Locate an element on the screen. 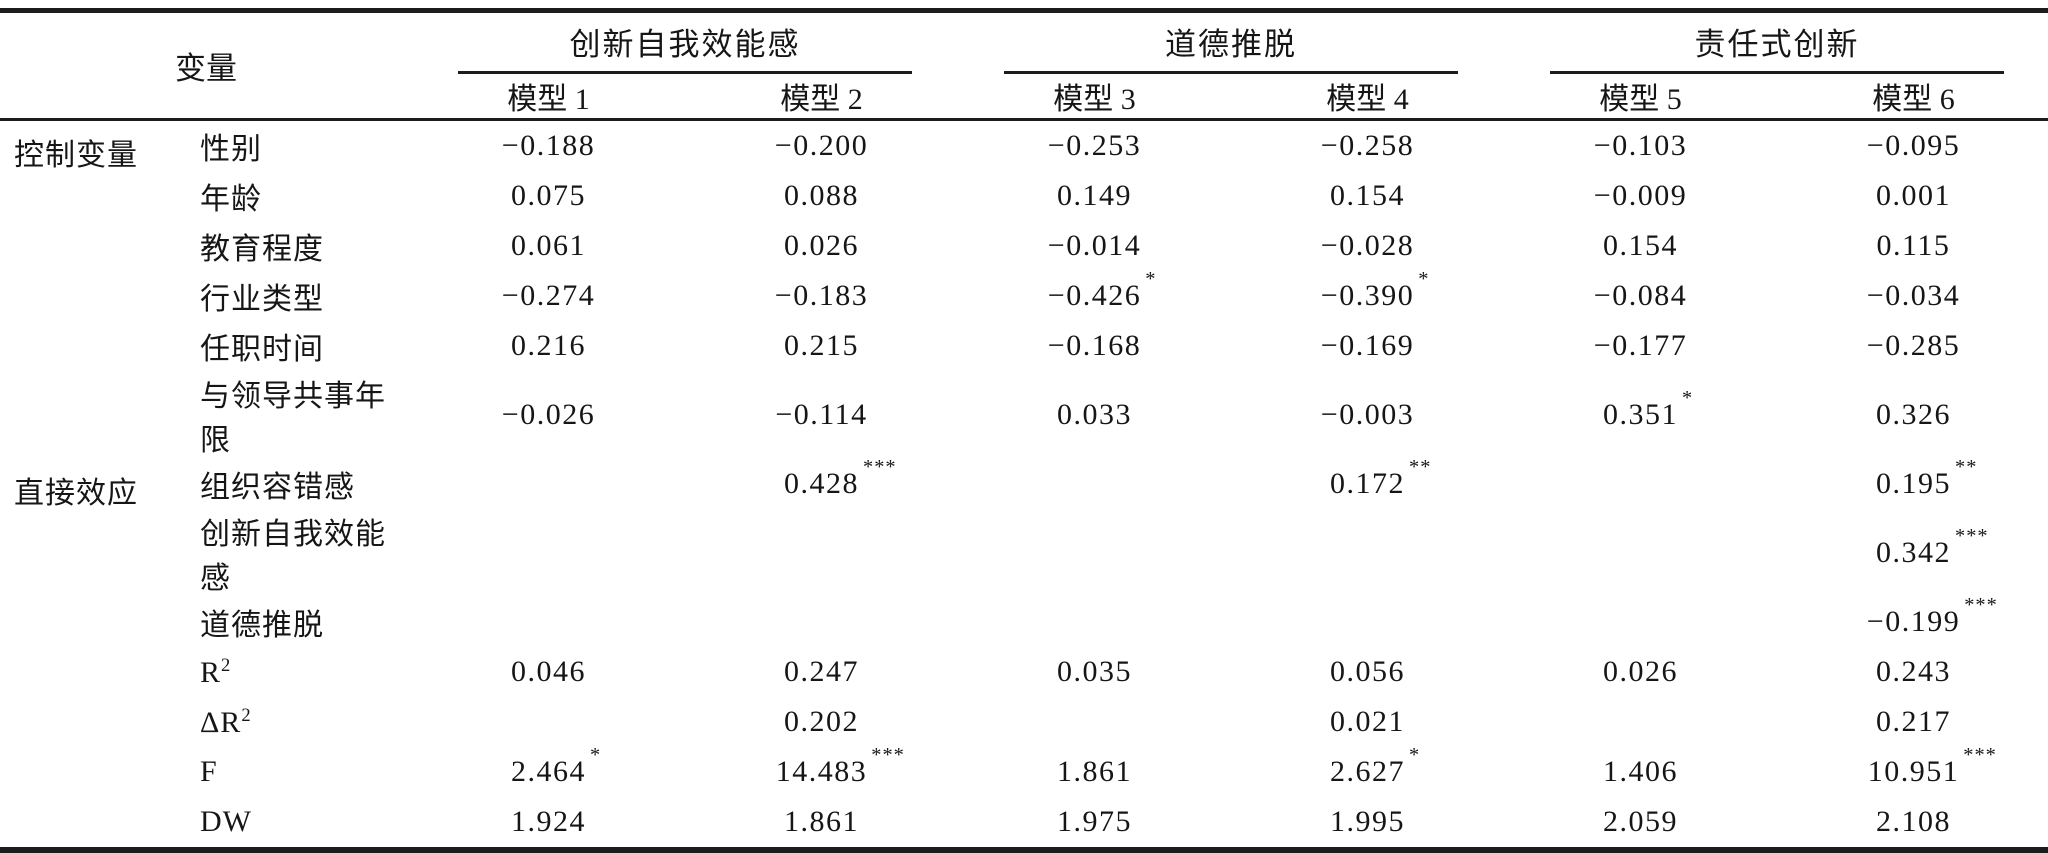 This screenshot has height=853, width=2048. table-row-org-error-tolerance: 直接效应 组织容错感 0.428 *** 0.172 ** 0.195 ** is located at coordinates (1024, 482).